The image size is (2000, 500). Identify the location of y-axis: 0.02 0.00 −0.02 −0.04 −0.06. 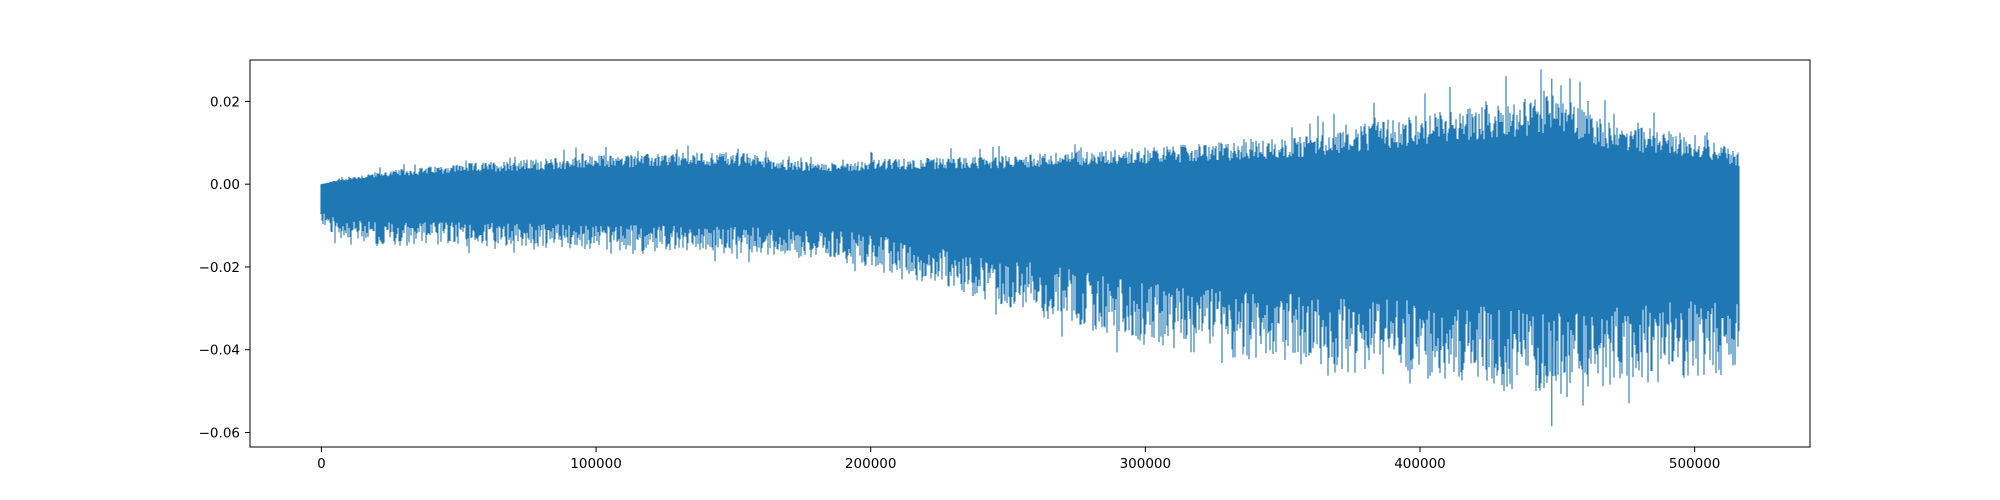
(224, 268).